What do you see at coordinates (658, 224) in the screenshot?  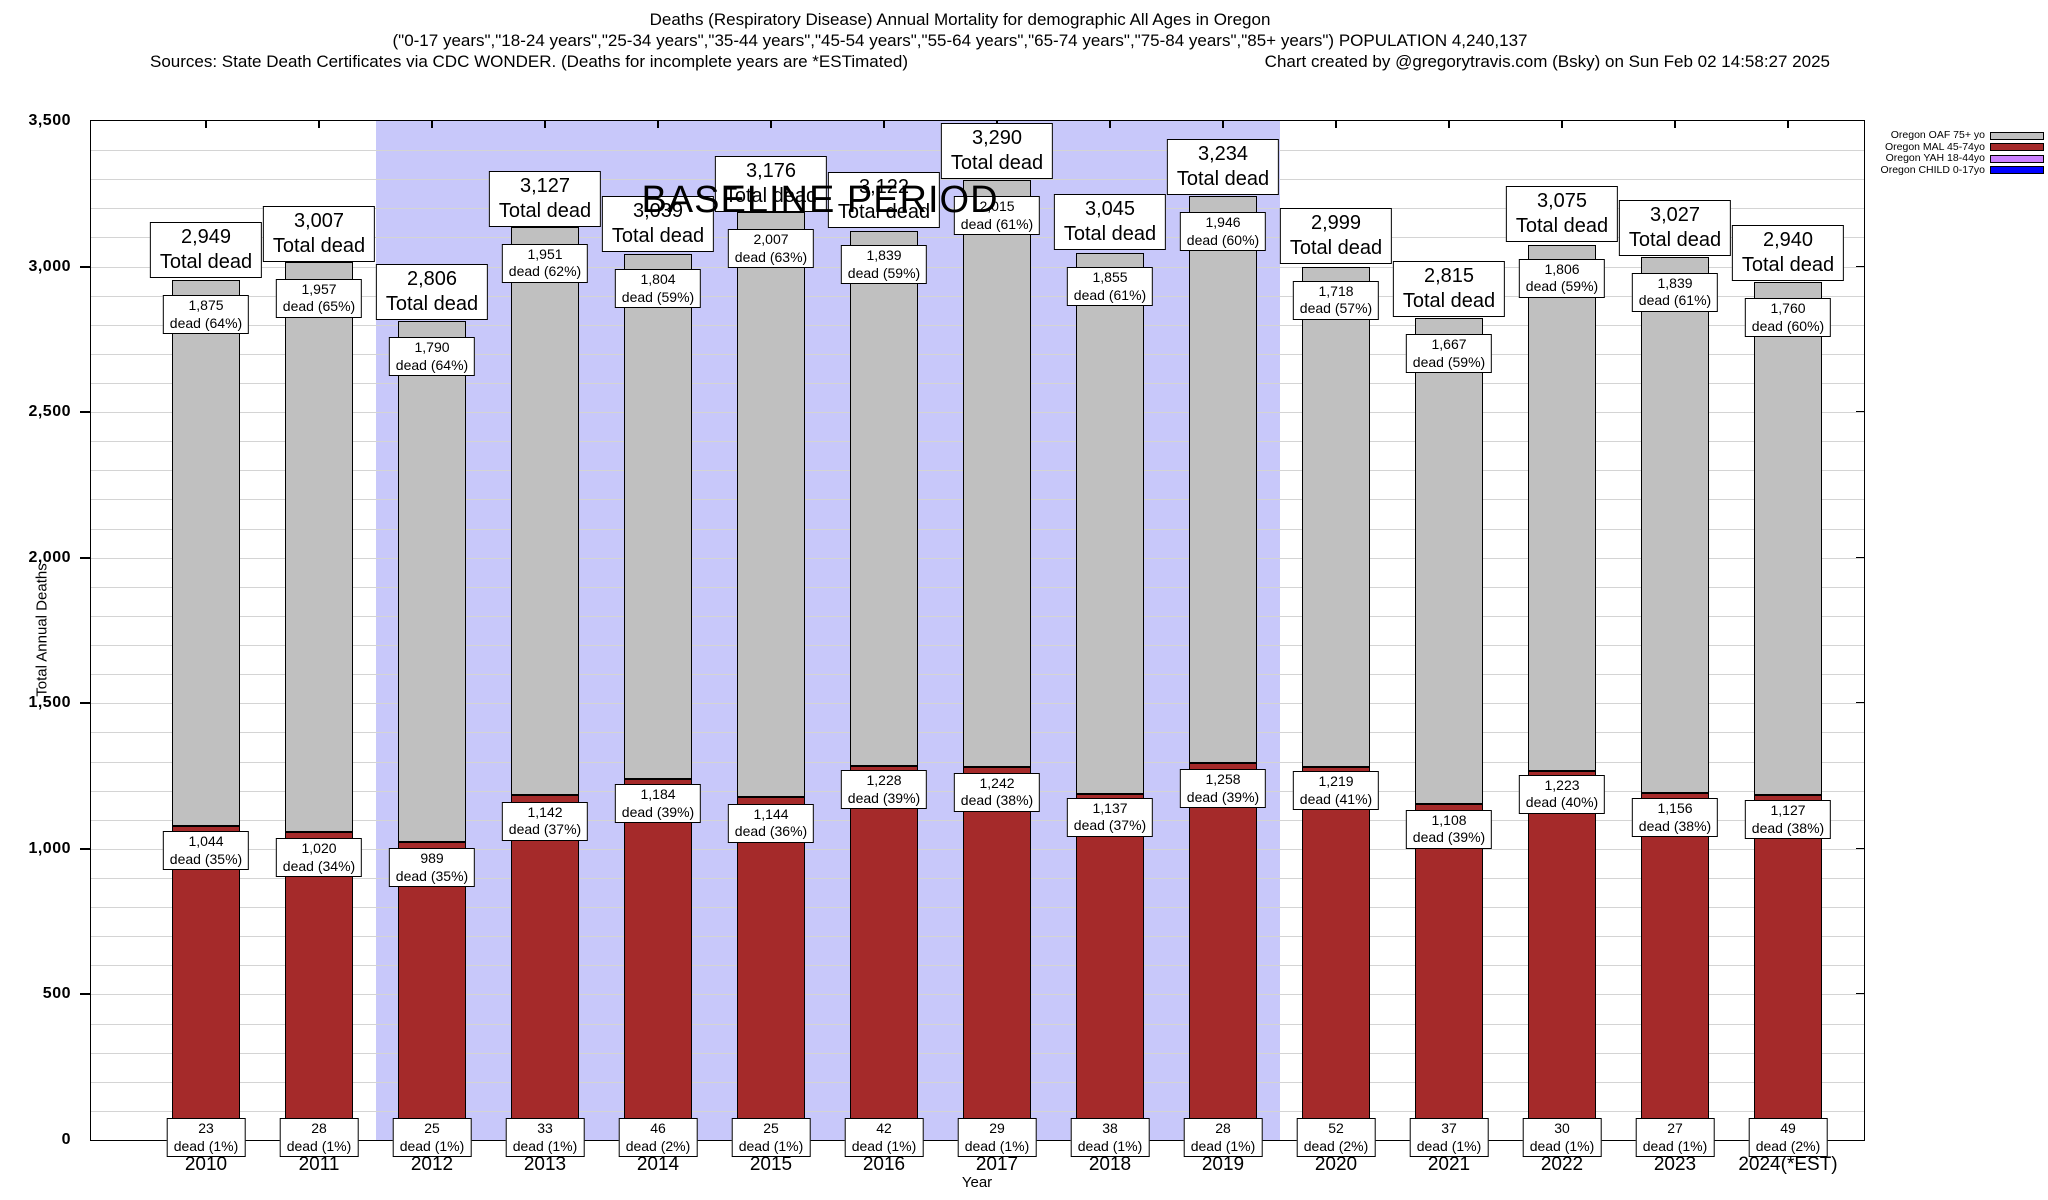 I see `total-dead-label: 3,039 Total dead` at bounding box center [658, 224].